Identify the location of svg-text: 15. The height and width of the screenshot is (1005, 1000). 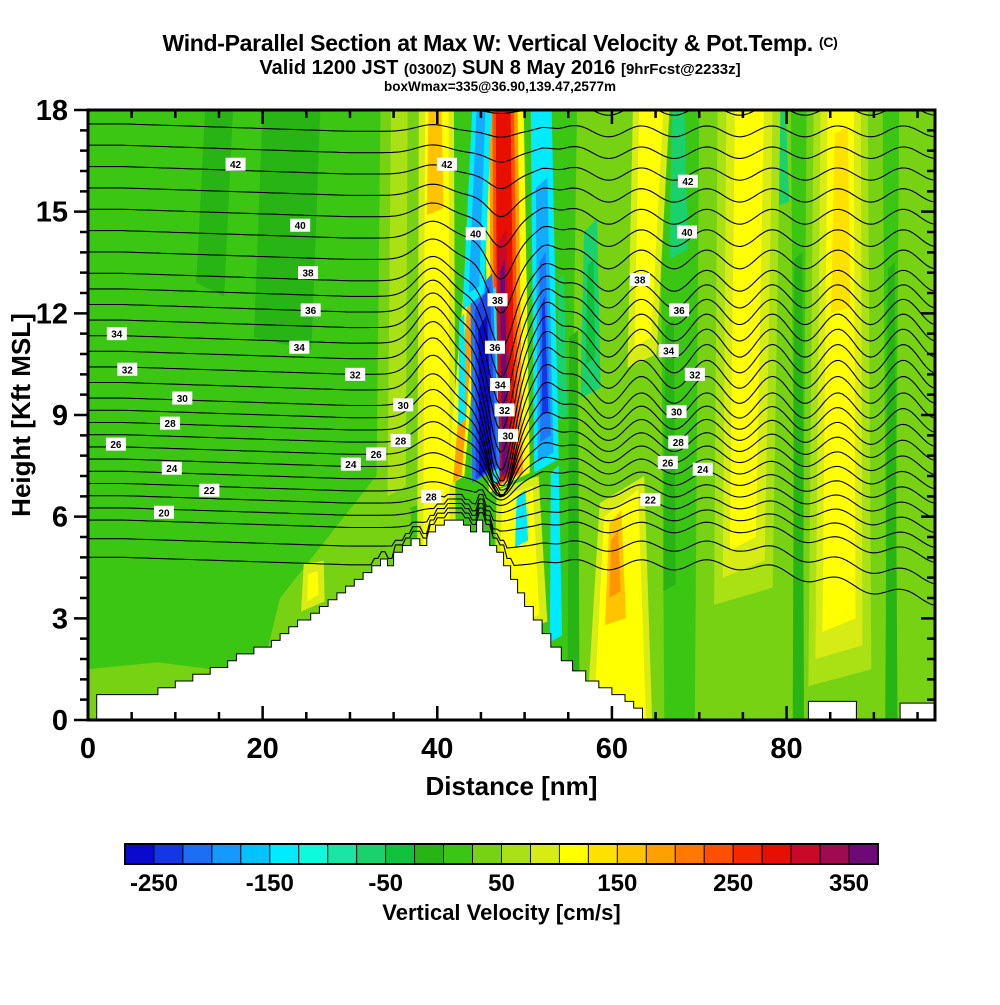
(52, 213).